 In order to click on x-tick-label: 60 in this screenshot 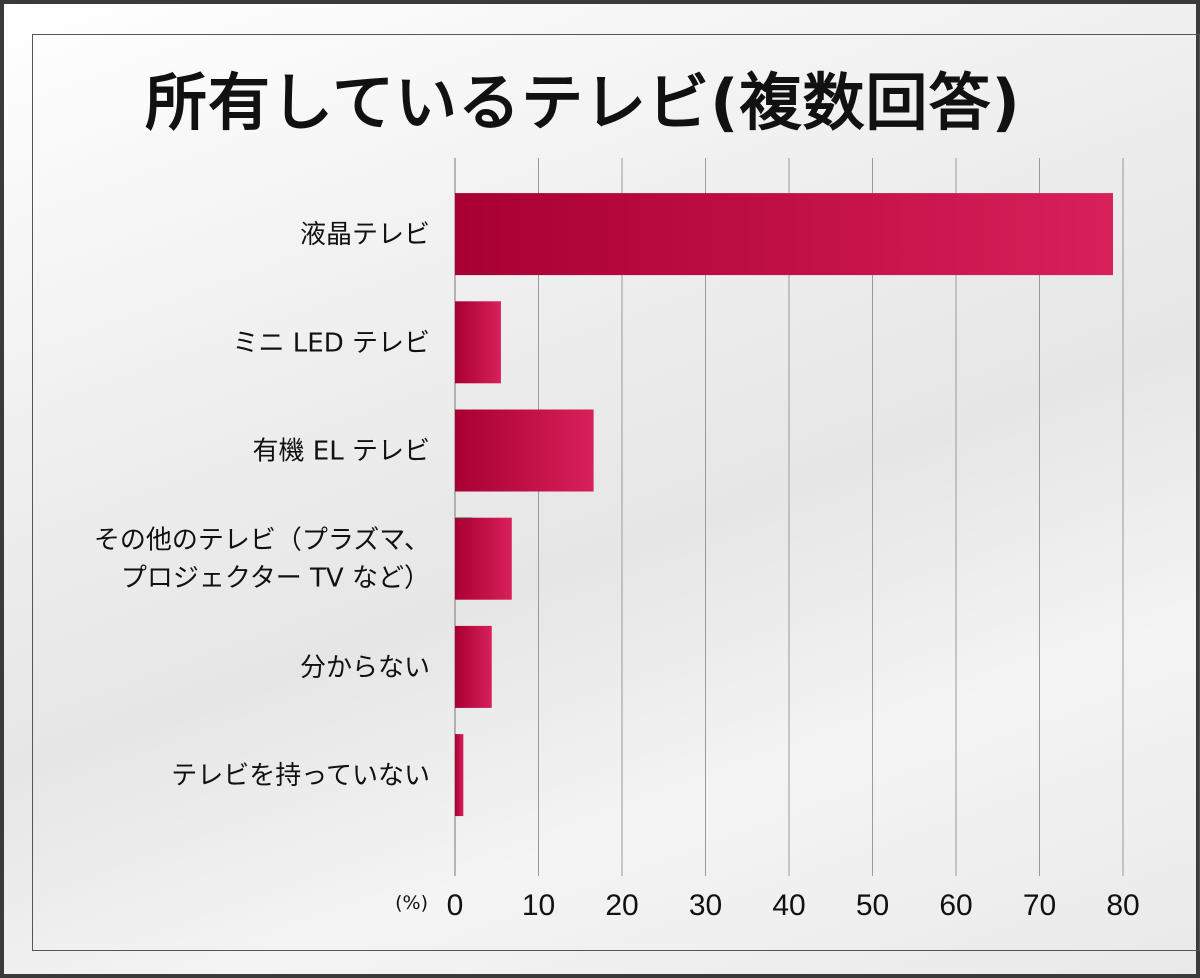, I will do `click(955, 905)`.